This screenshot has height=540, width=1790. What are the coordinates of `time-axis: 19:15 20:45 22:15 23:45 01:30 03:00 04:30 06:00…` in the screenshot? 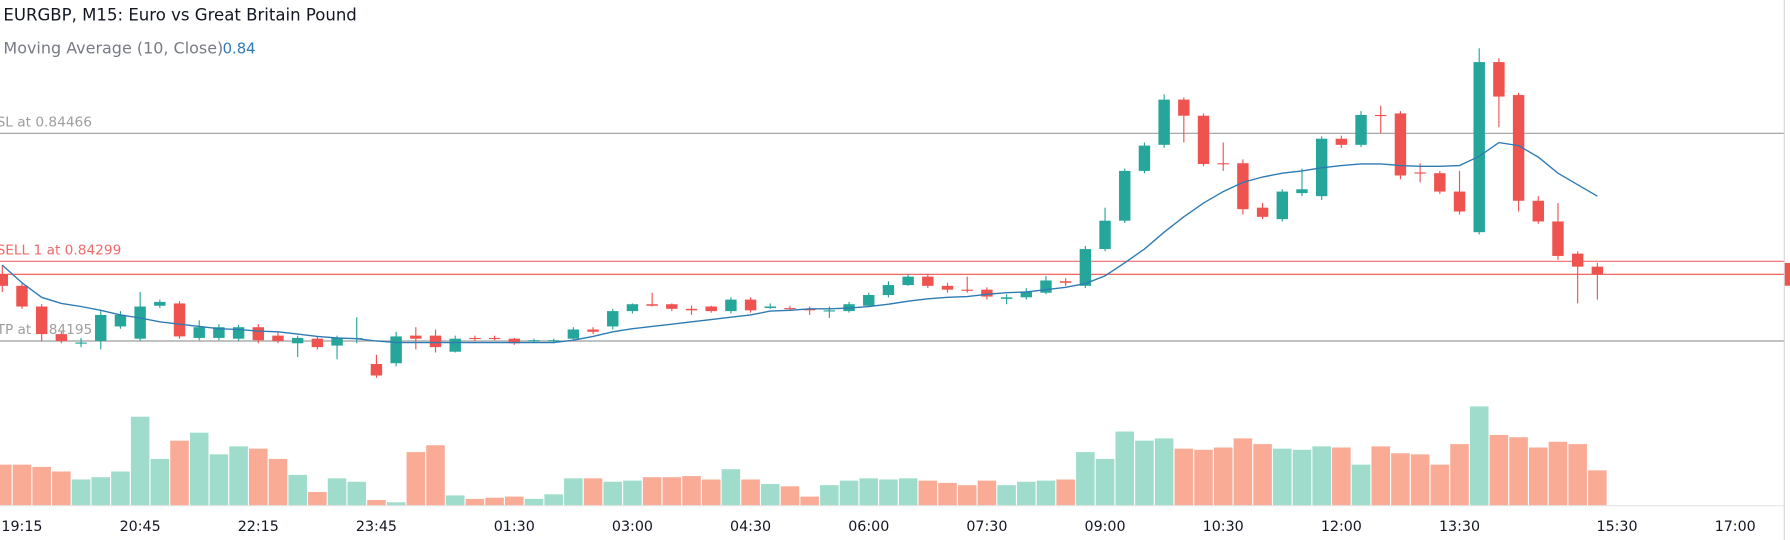 It's located at (878, 527).